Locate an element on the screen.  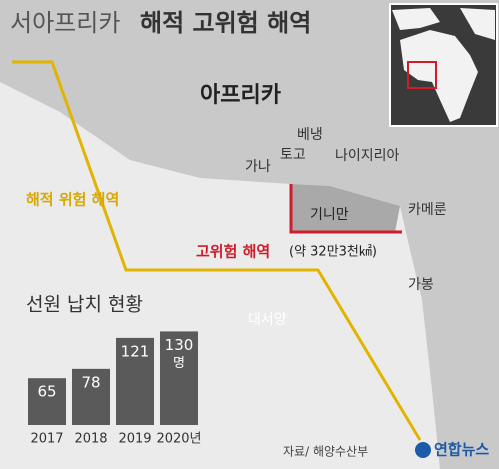
logo-mark is located at coordinates (423, 450).